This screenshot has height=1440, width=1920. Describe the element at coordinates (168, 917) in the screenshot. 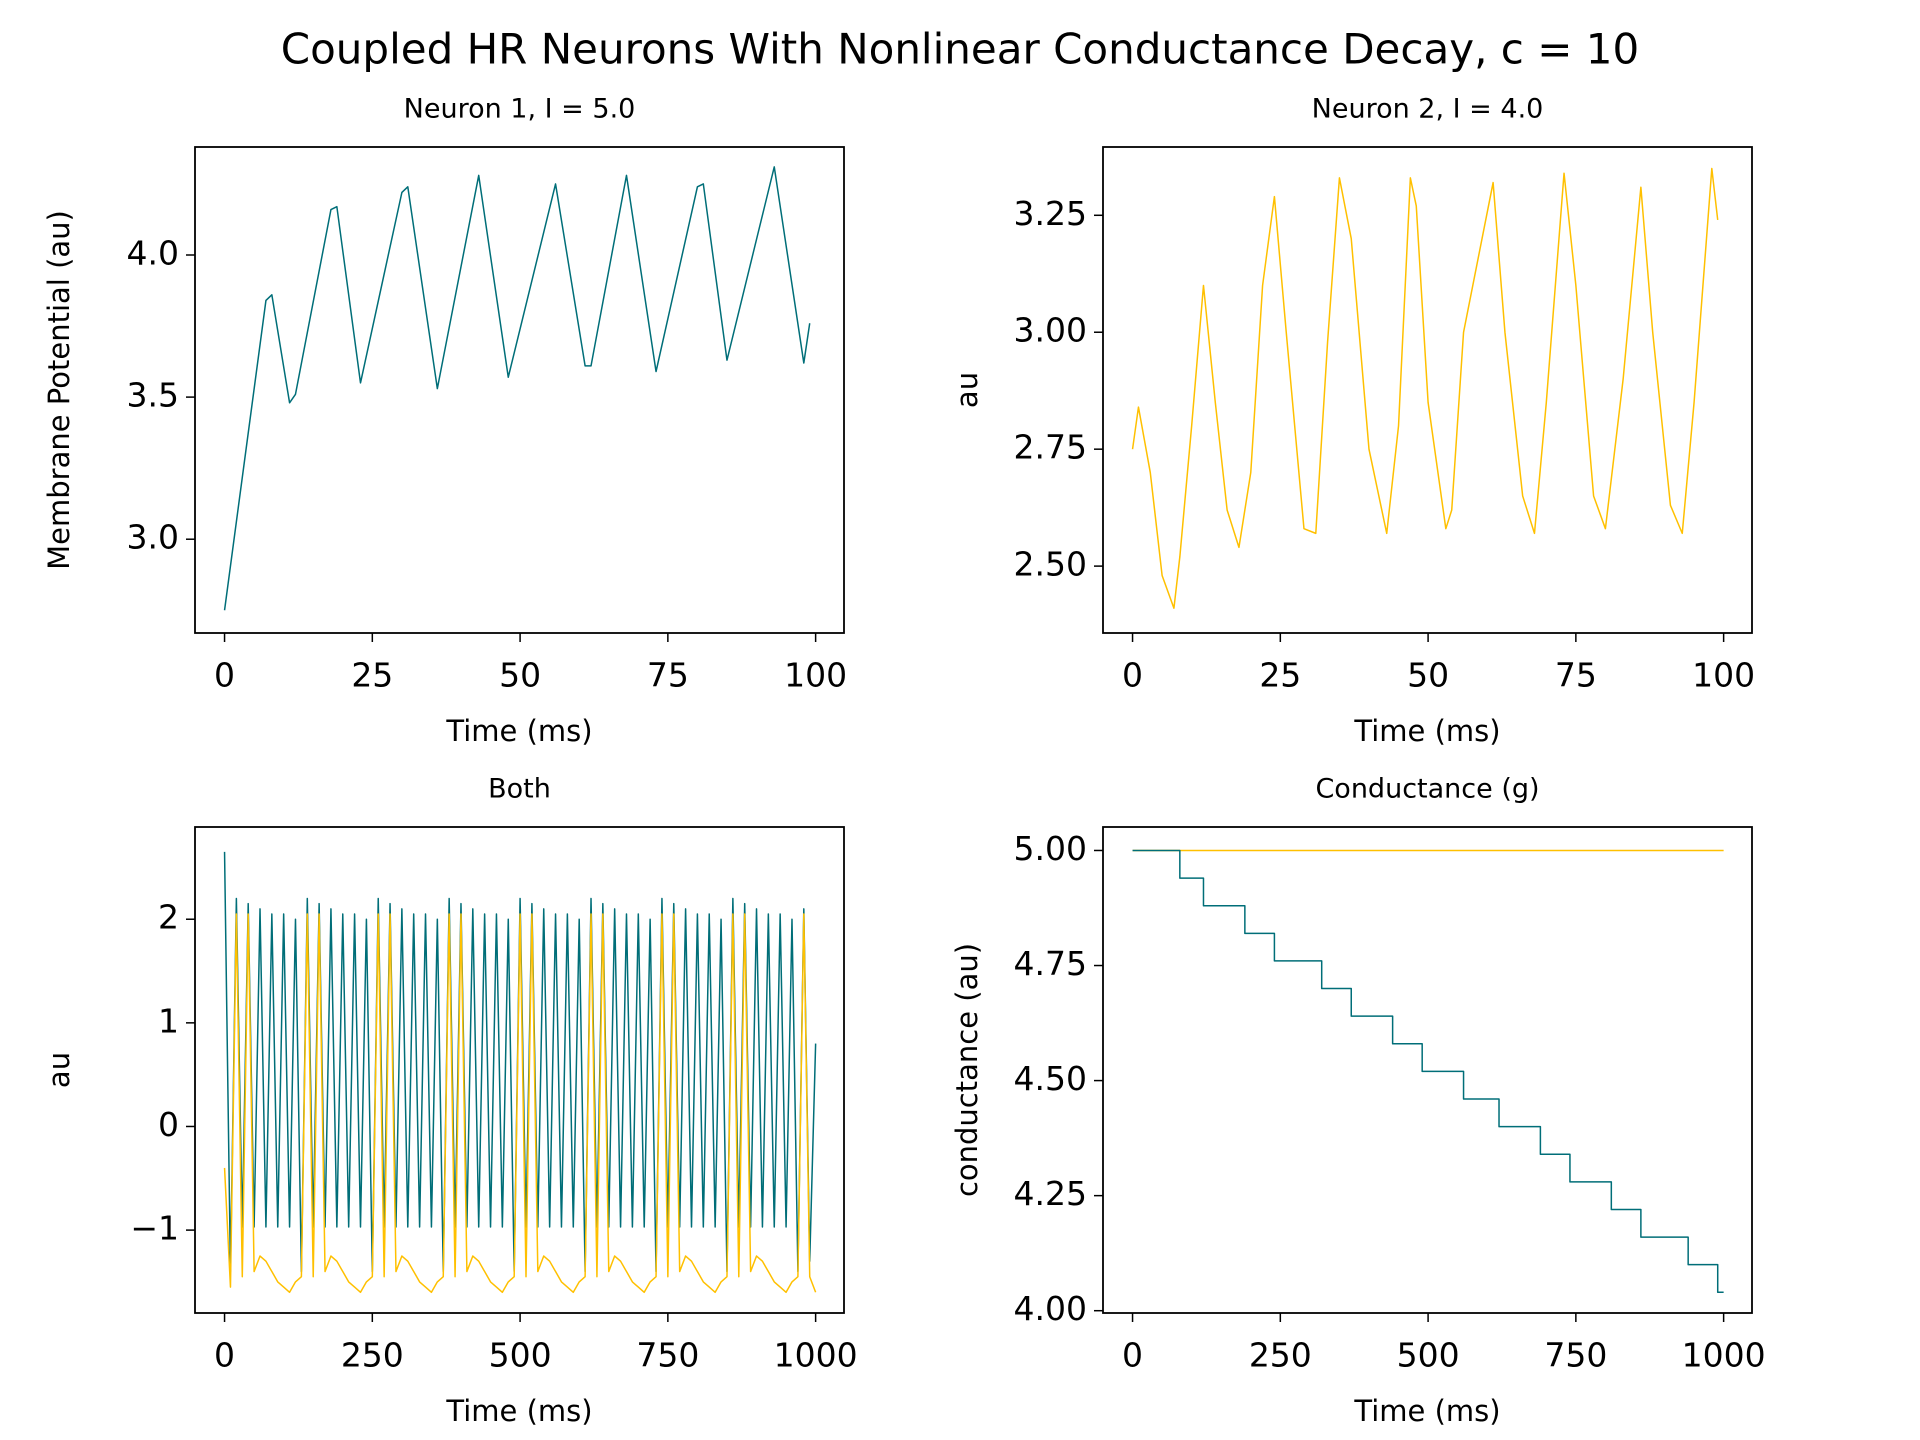

I see `y-tick-label: 2` at that location.